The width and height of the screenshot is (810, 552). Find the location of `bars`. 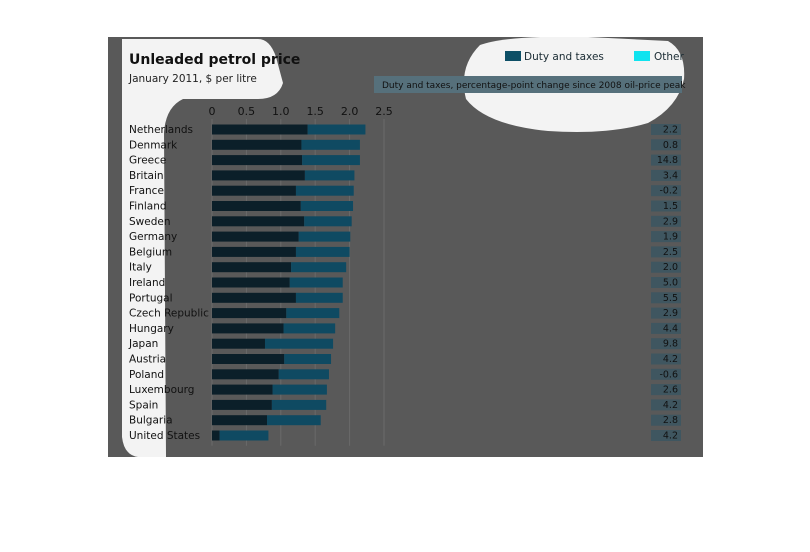

bars is located at coordinates (289, 282).